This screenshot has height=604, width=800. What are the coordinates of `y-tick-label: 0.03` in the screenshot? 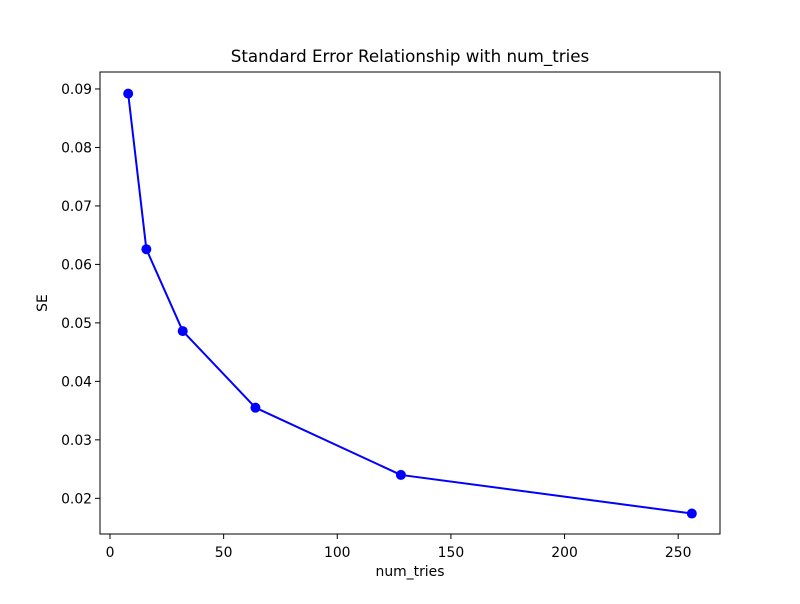 It's located at (76, 441).